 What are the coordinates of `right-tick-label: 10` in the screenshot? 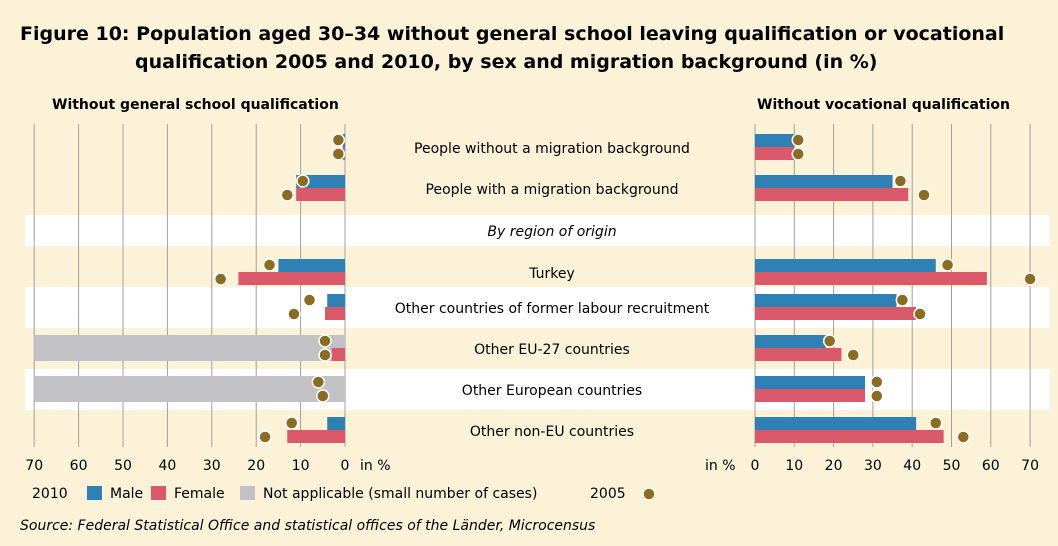 It's located at (794, 466).